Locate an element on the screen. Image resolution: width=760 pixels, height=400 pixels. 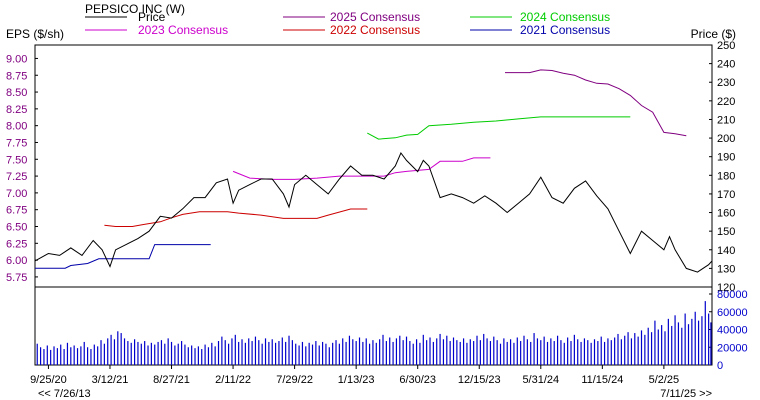
price-tick-label: 190 is located at coordinates (726, 158).